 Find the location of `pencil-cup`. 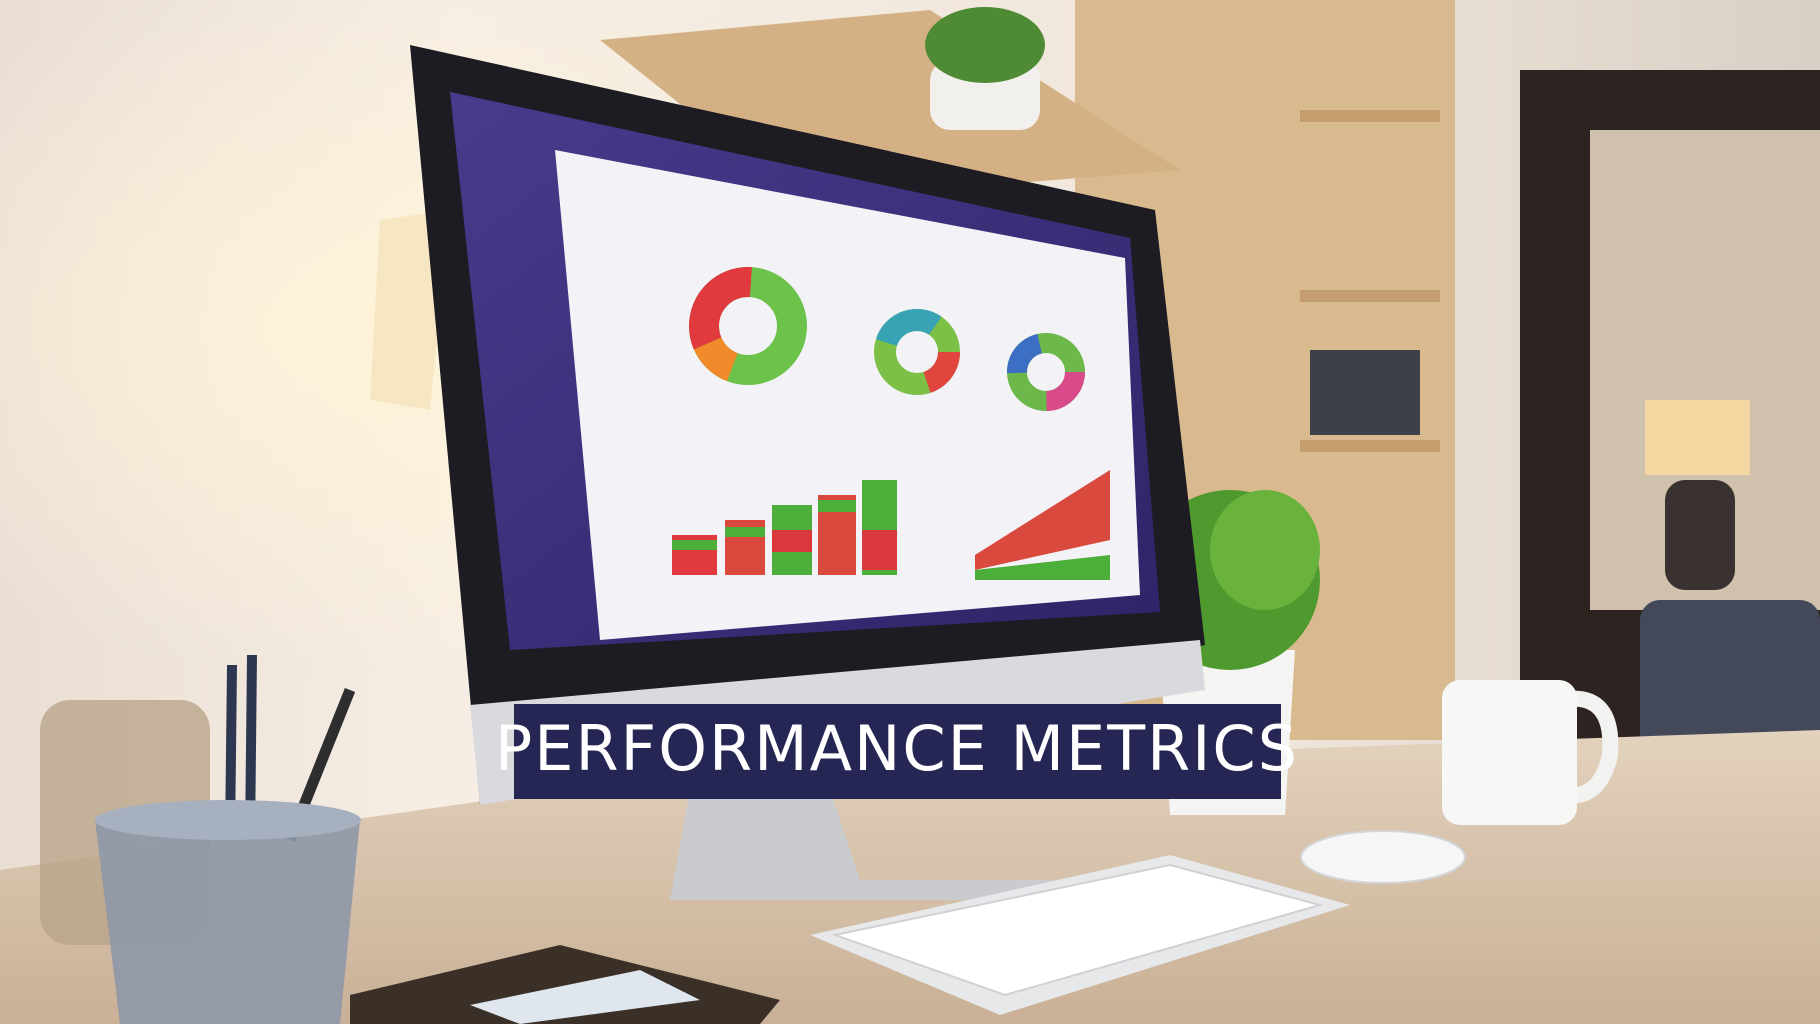

pencil-cup is located at coordinates (200, 839).